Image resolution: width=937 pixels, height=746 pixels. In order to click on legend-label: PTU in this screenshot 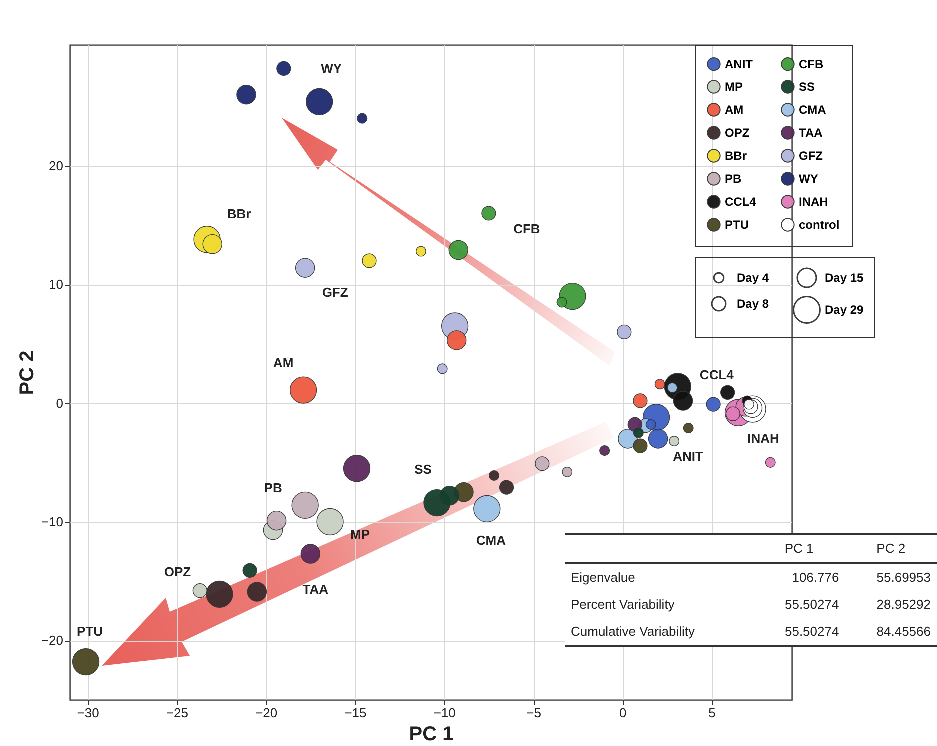, I will do `click(737, 225)`.